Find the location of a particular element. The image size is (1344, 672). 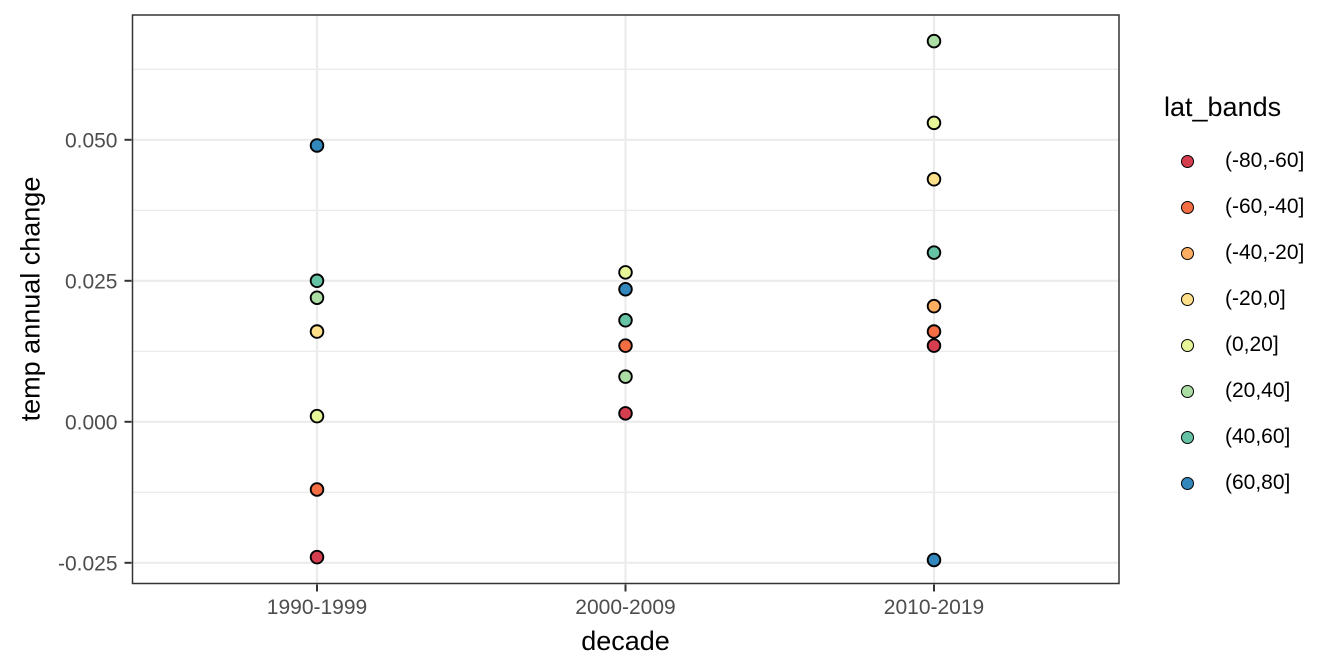

legend-item: (-20,0] is located at coordinates (1234, 299).